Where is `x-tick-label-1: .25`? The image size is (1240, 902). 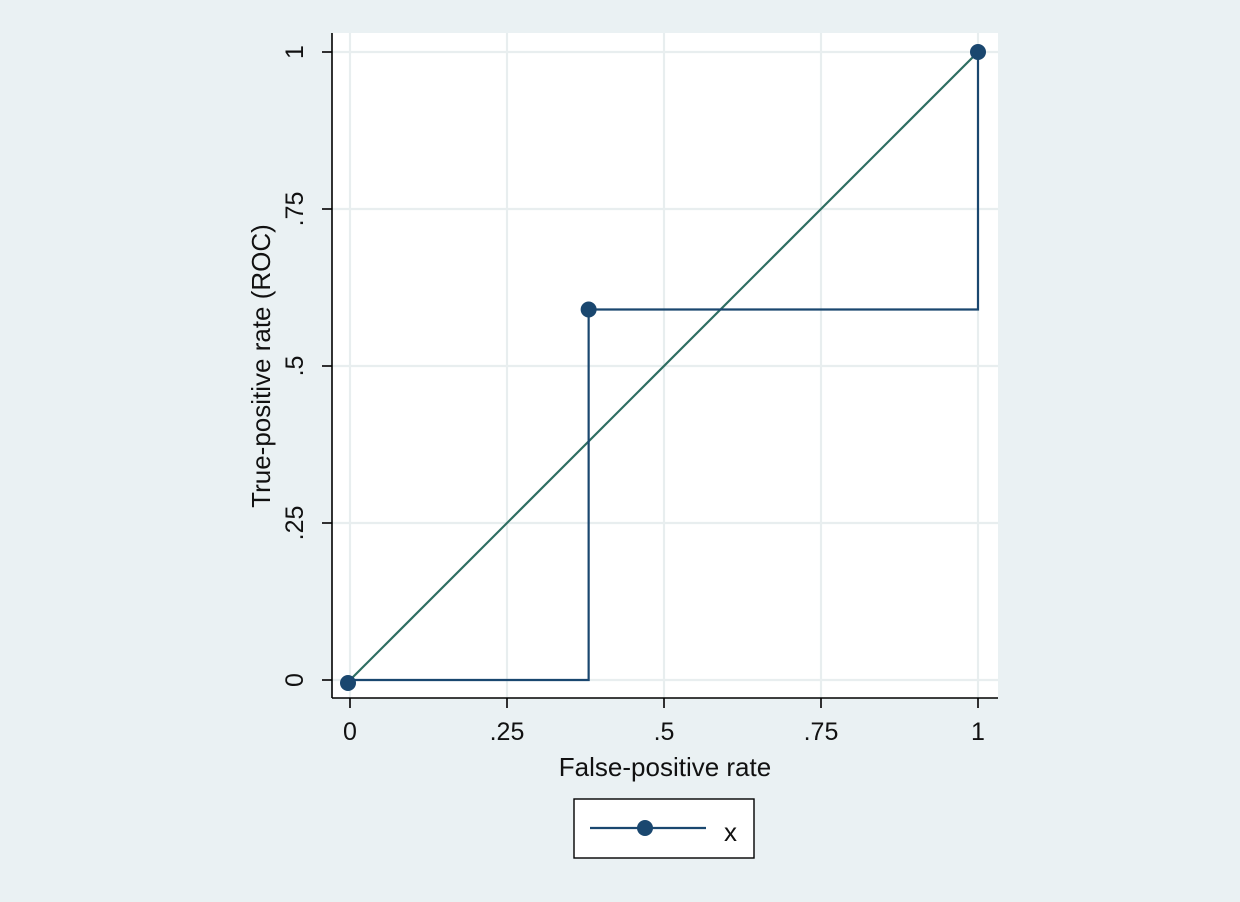
x-tick-label-1: .25 is located at coordinates (507, 732).